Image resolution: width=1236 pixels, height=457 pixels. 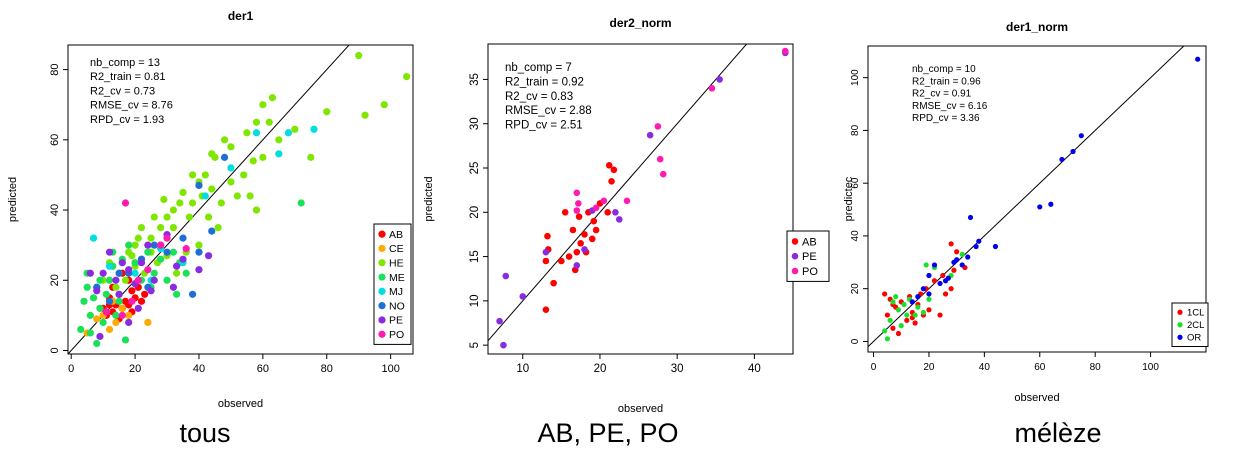 What do you see at coordinates (1036, 398) in the screenshot?
I see `x-axis-label: observed` at bounding box center [1036, 398].